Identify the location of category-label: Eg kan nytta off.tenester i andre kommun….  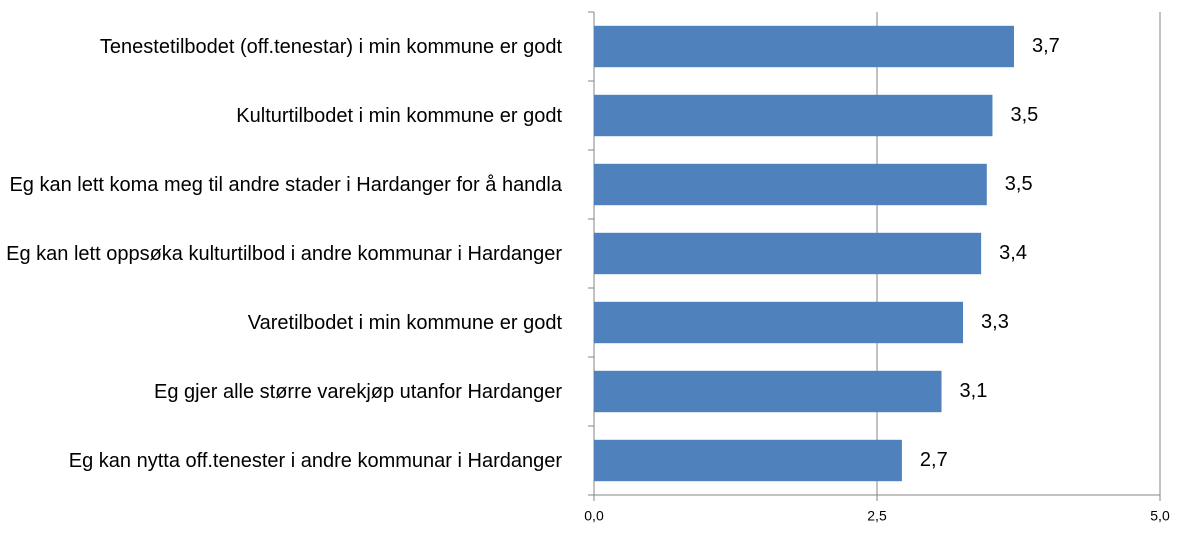
(281, 461).